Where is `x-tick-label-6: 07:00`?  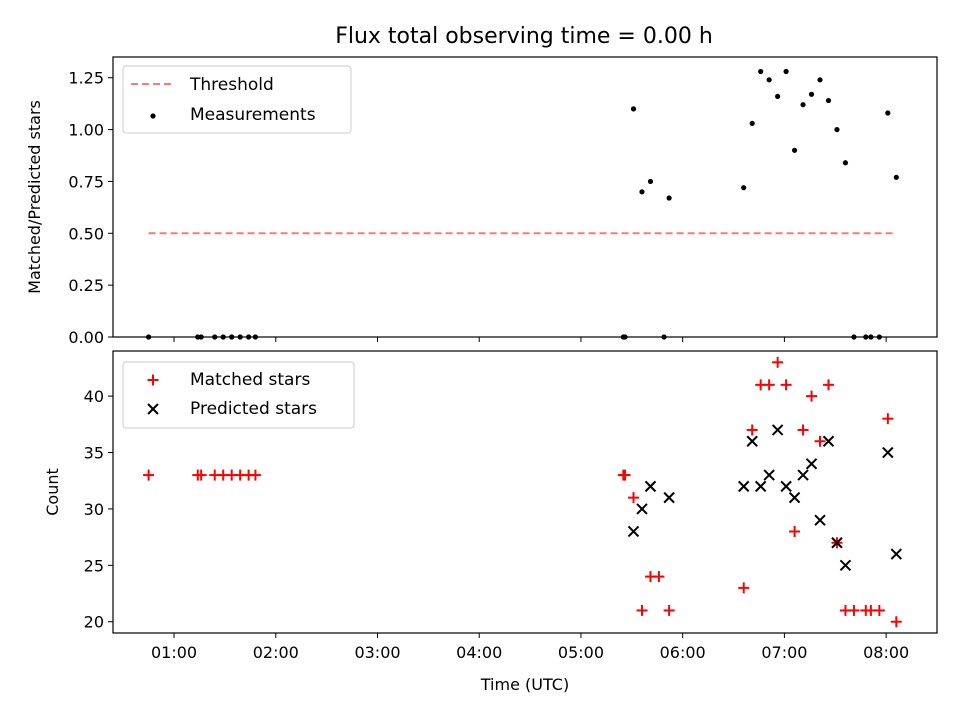 x-tick-label-6: 07:00 is located at coordinates (784, 652).